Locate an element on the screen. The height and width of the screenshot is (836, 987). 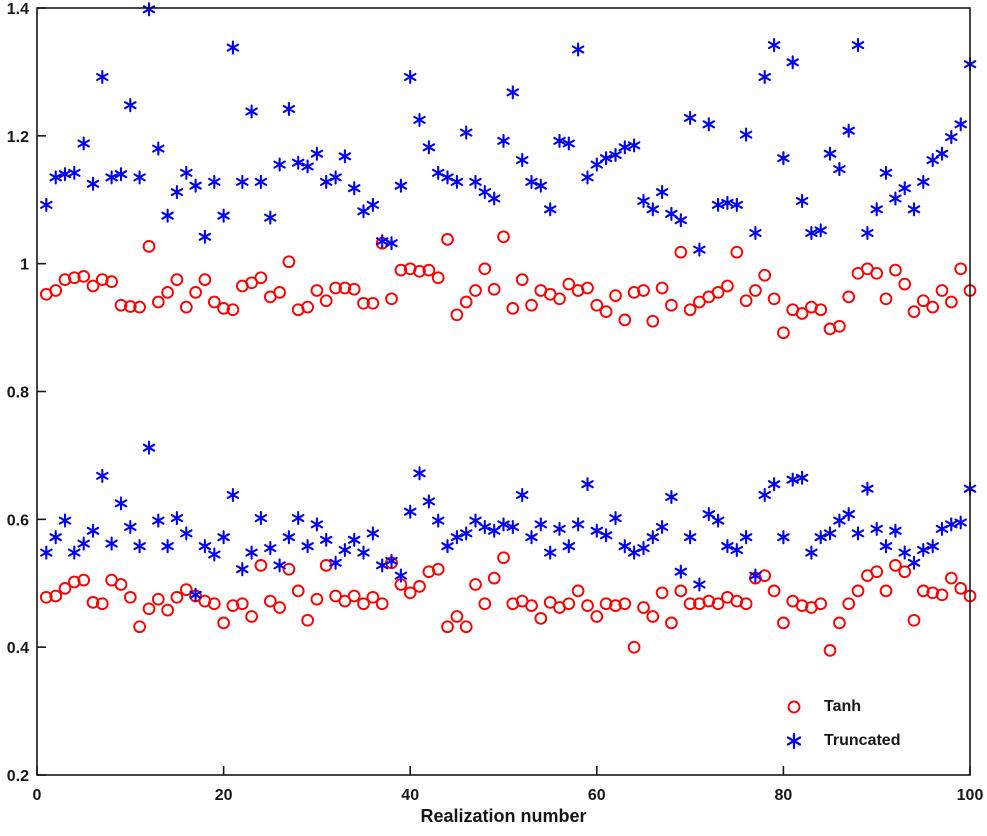
x-axis-label: Realization number is located at coordinates (503, 816).